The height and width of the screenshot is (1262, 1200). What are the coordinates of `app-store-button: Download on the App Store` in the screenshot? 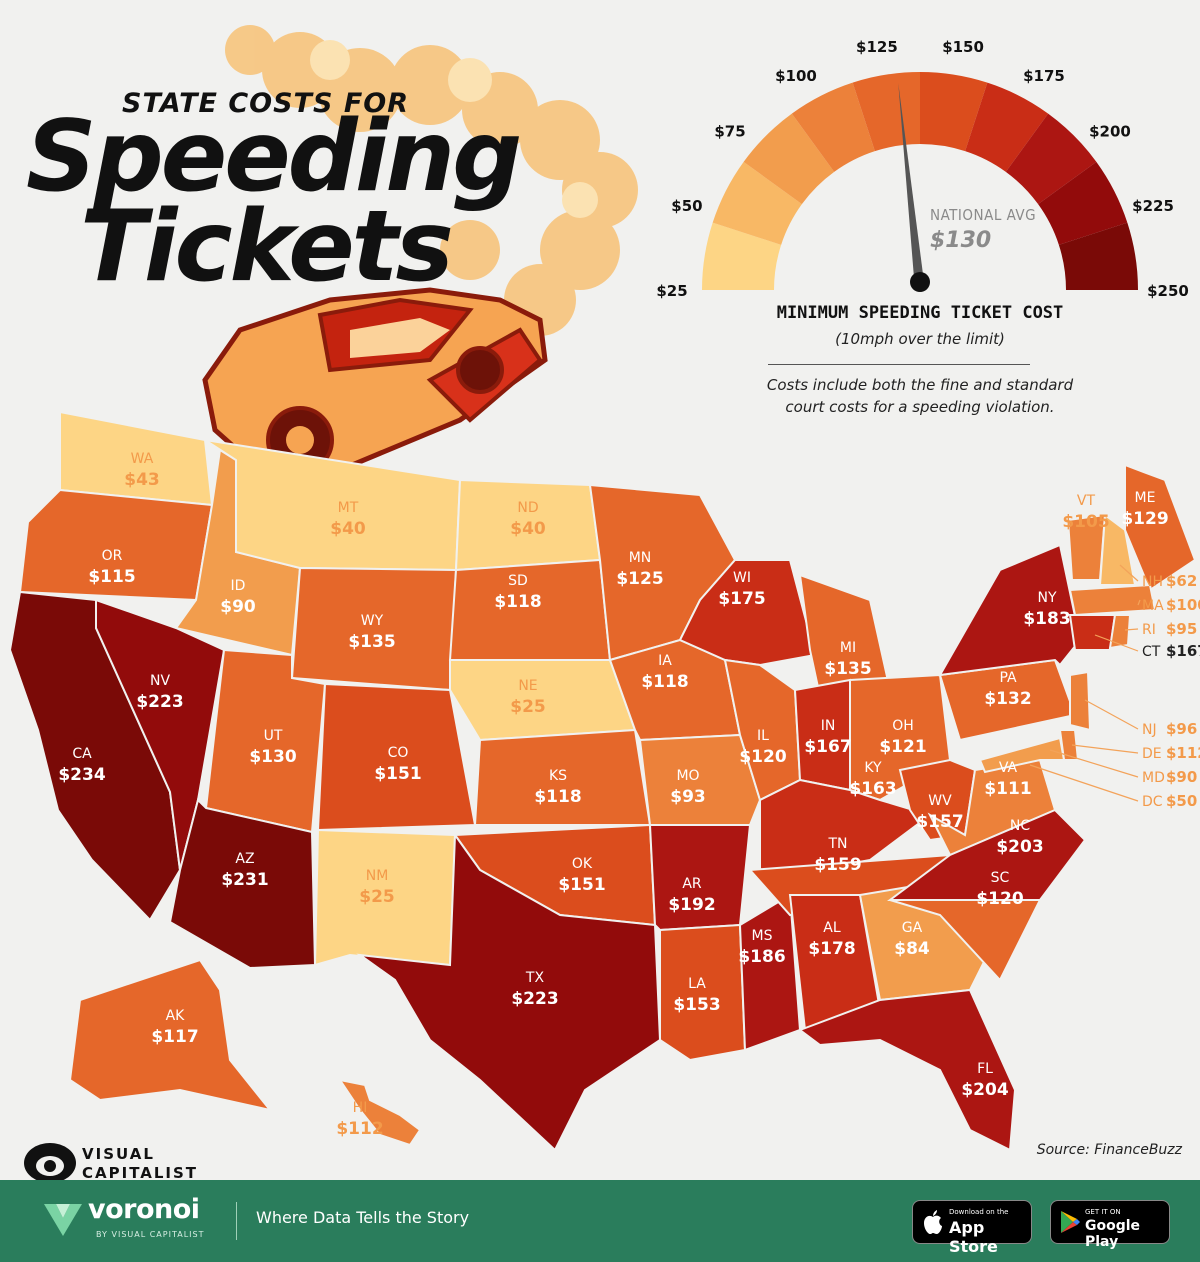 It's located at (972, 1228).